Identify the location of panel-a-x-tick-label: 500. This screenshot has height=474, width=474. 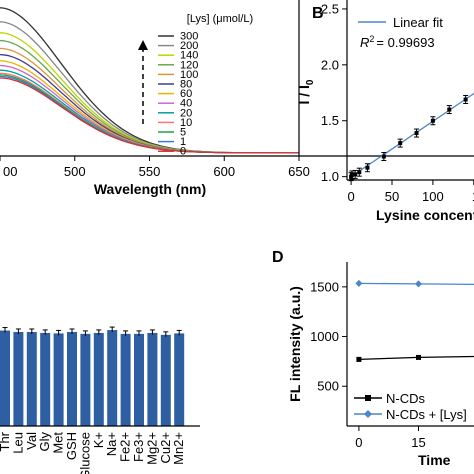
(75, 171).